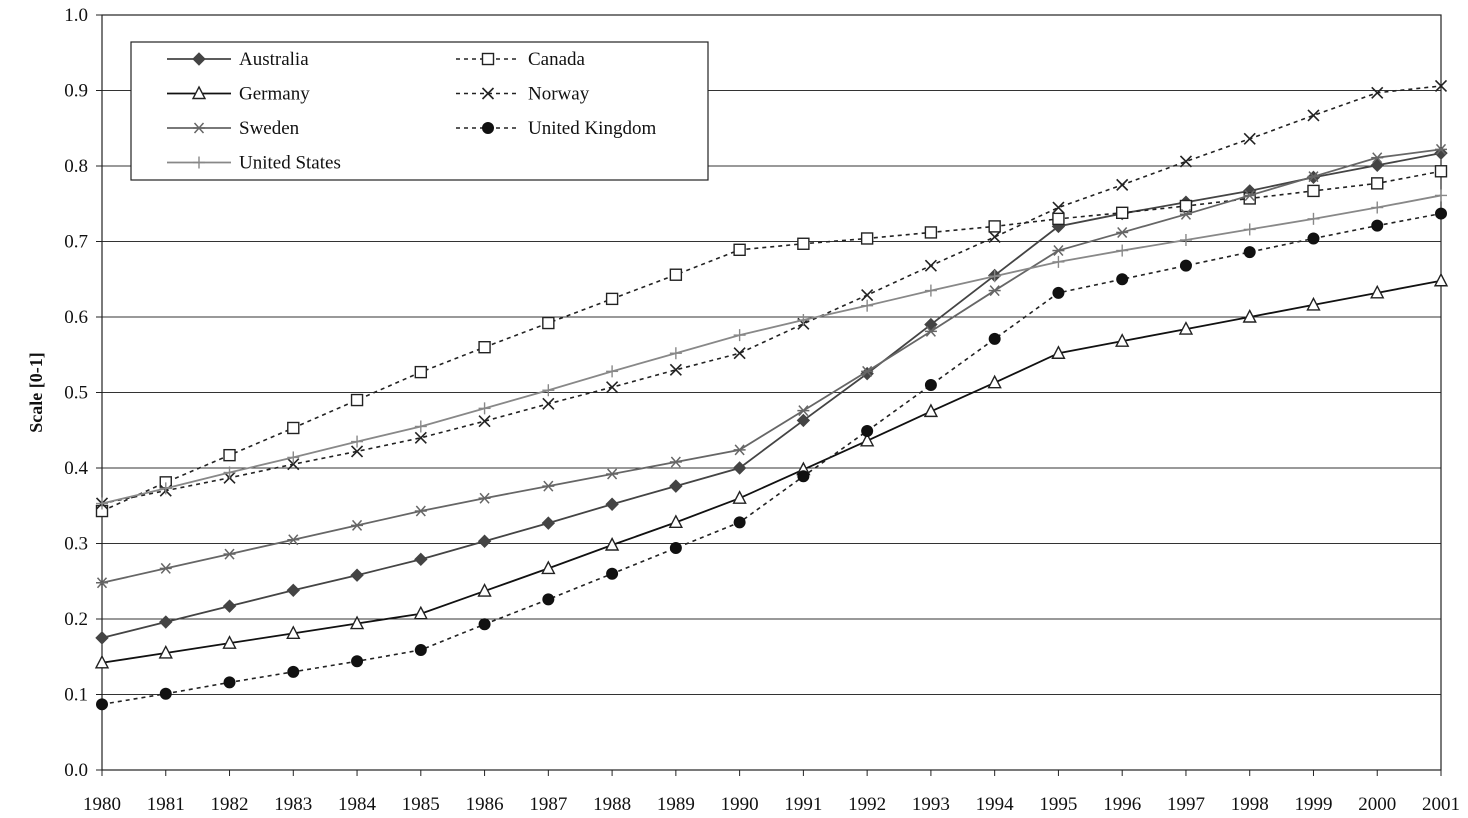 The image size is (1468, 818). Describe the element at coordinates (166, 804) in the screenshot. I see `x-tick-label: 1981` at that location.